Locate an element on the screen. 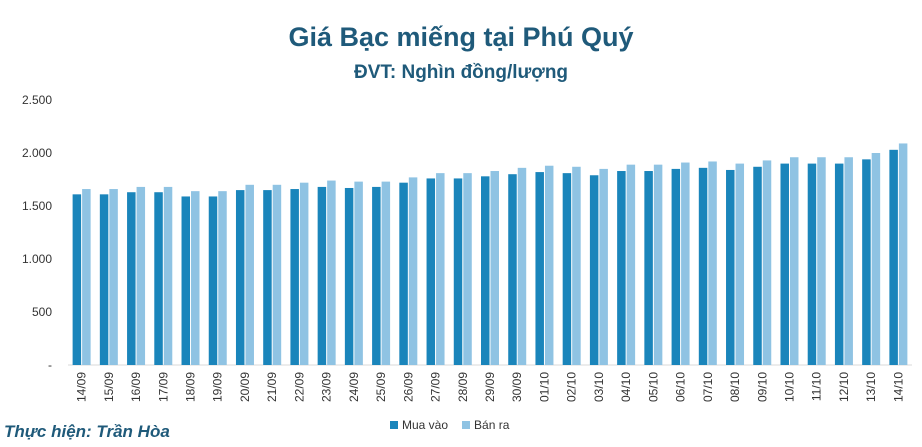 The width and height of the screenshot is (922, 447). x-tick-label: 25/09 is located at coordinates (381, 387).